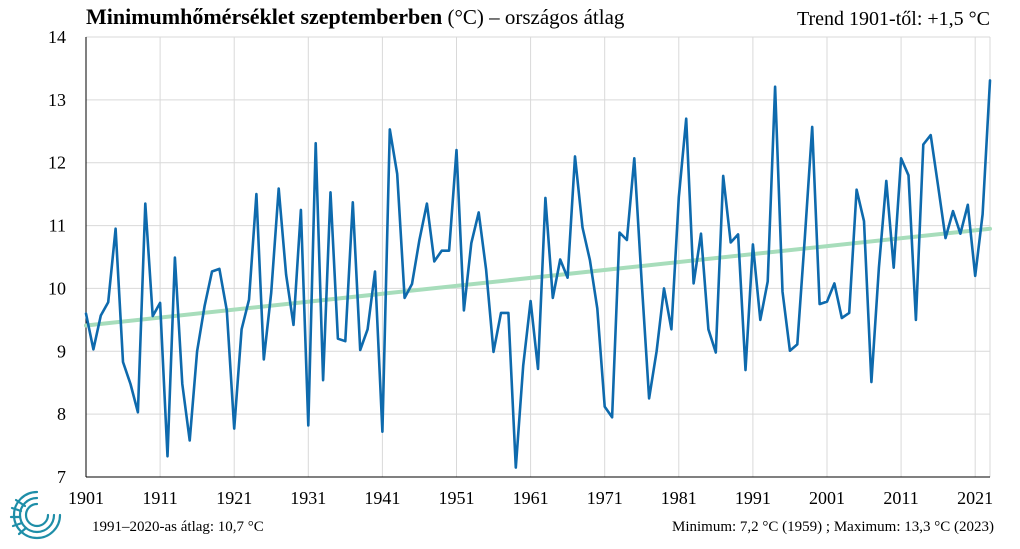 The image size is (1020, 549). I want to click on y-tick-label: 8, so click(61, 414).